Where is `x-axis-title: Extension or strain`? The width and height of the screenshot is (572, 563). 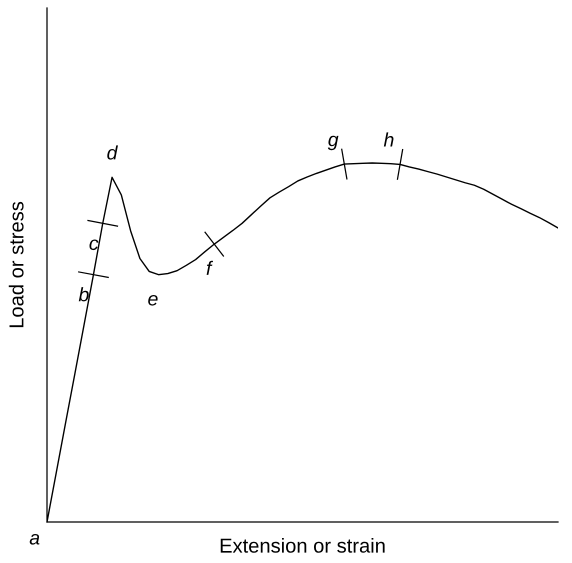
x-axis-title: Extension or strain is located at coordinates (302, 545).